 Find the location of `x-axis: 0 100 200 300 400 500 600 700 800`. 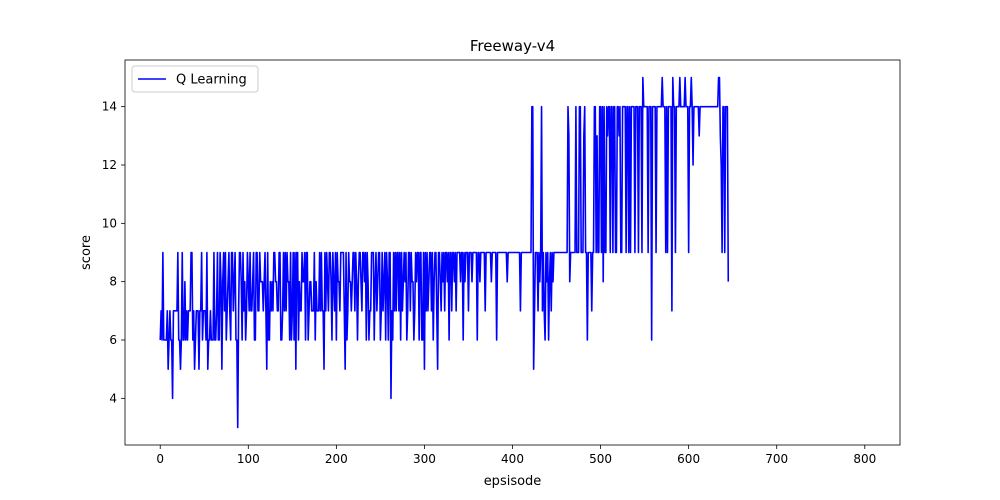

x-axis: 0 100 200 300 400 500 600 700 800 is located at coordinates (516, 455).